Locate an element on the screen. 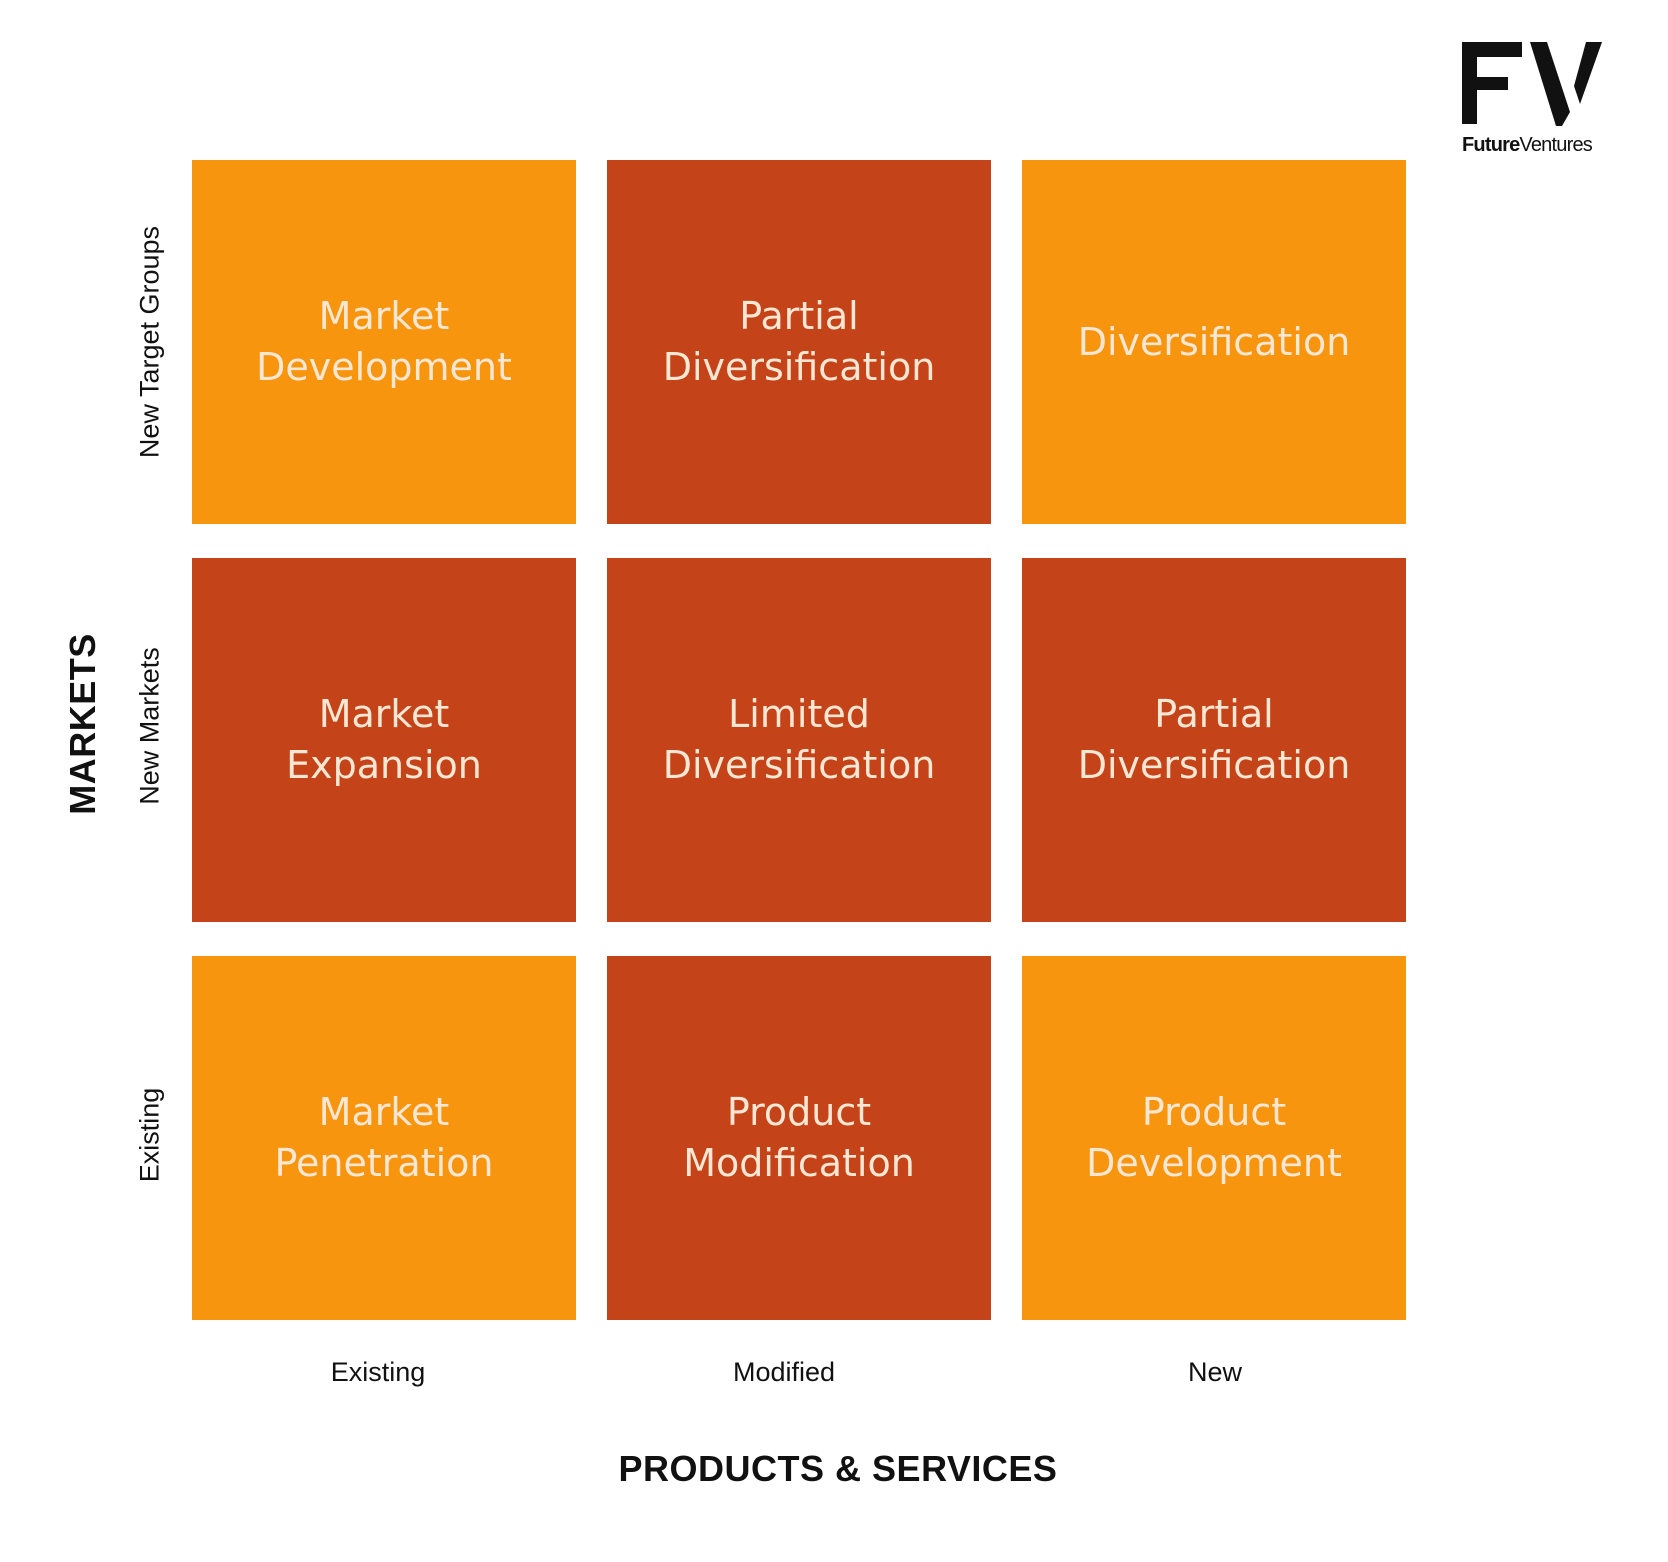 This screenshot has width=1668, height=1562. col-label-new: New is located at coordinates (1214, 1372).